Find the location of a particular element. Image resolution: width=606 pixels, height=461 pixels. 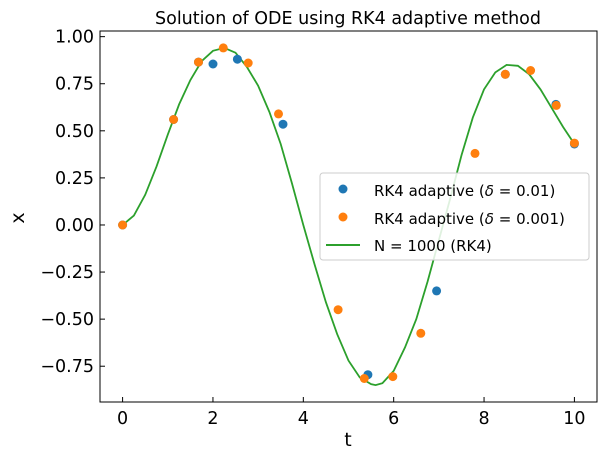

y-tick-label: 0.00 is located at coordinates (74, 226).